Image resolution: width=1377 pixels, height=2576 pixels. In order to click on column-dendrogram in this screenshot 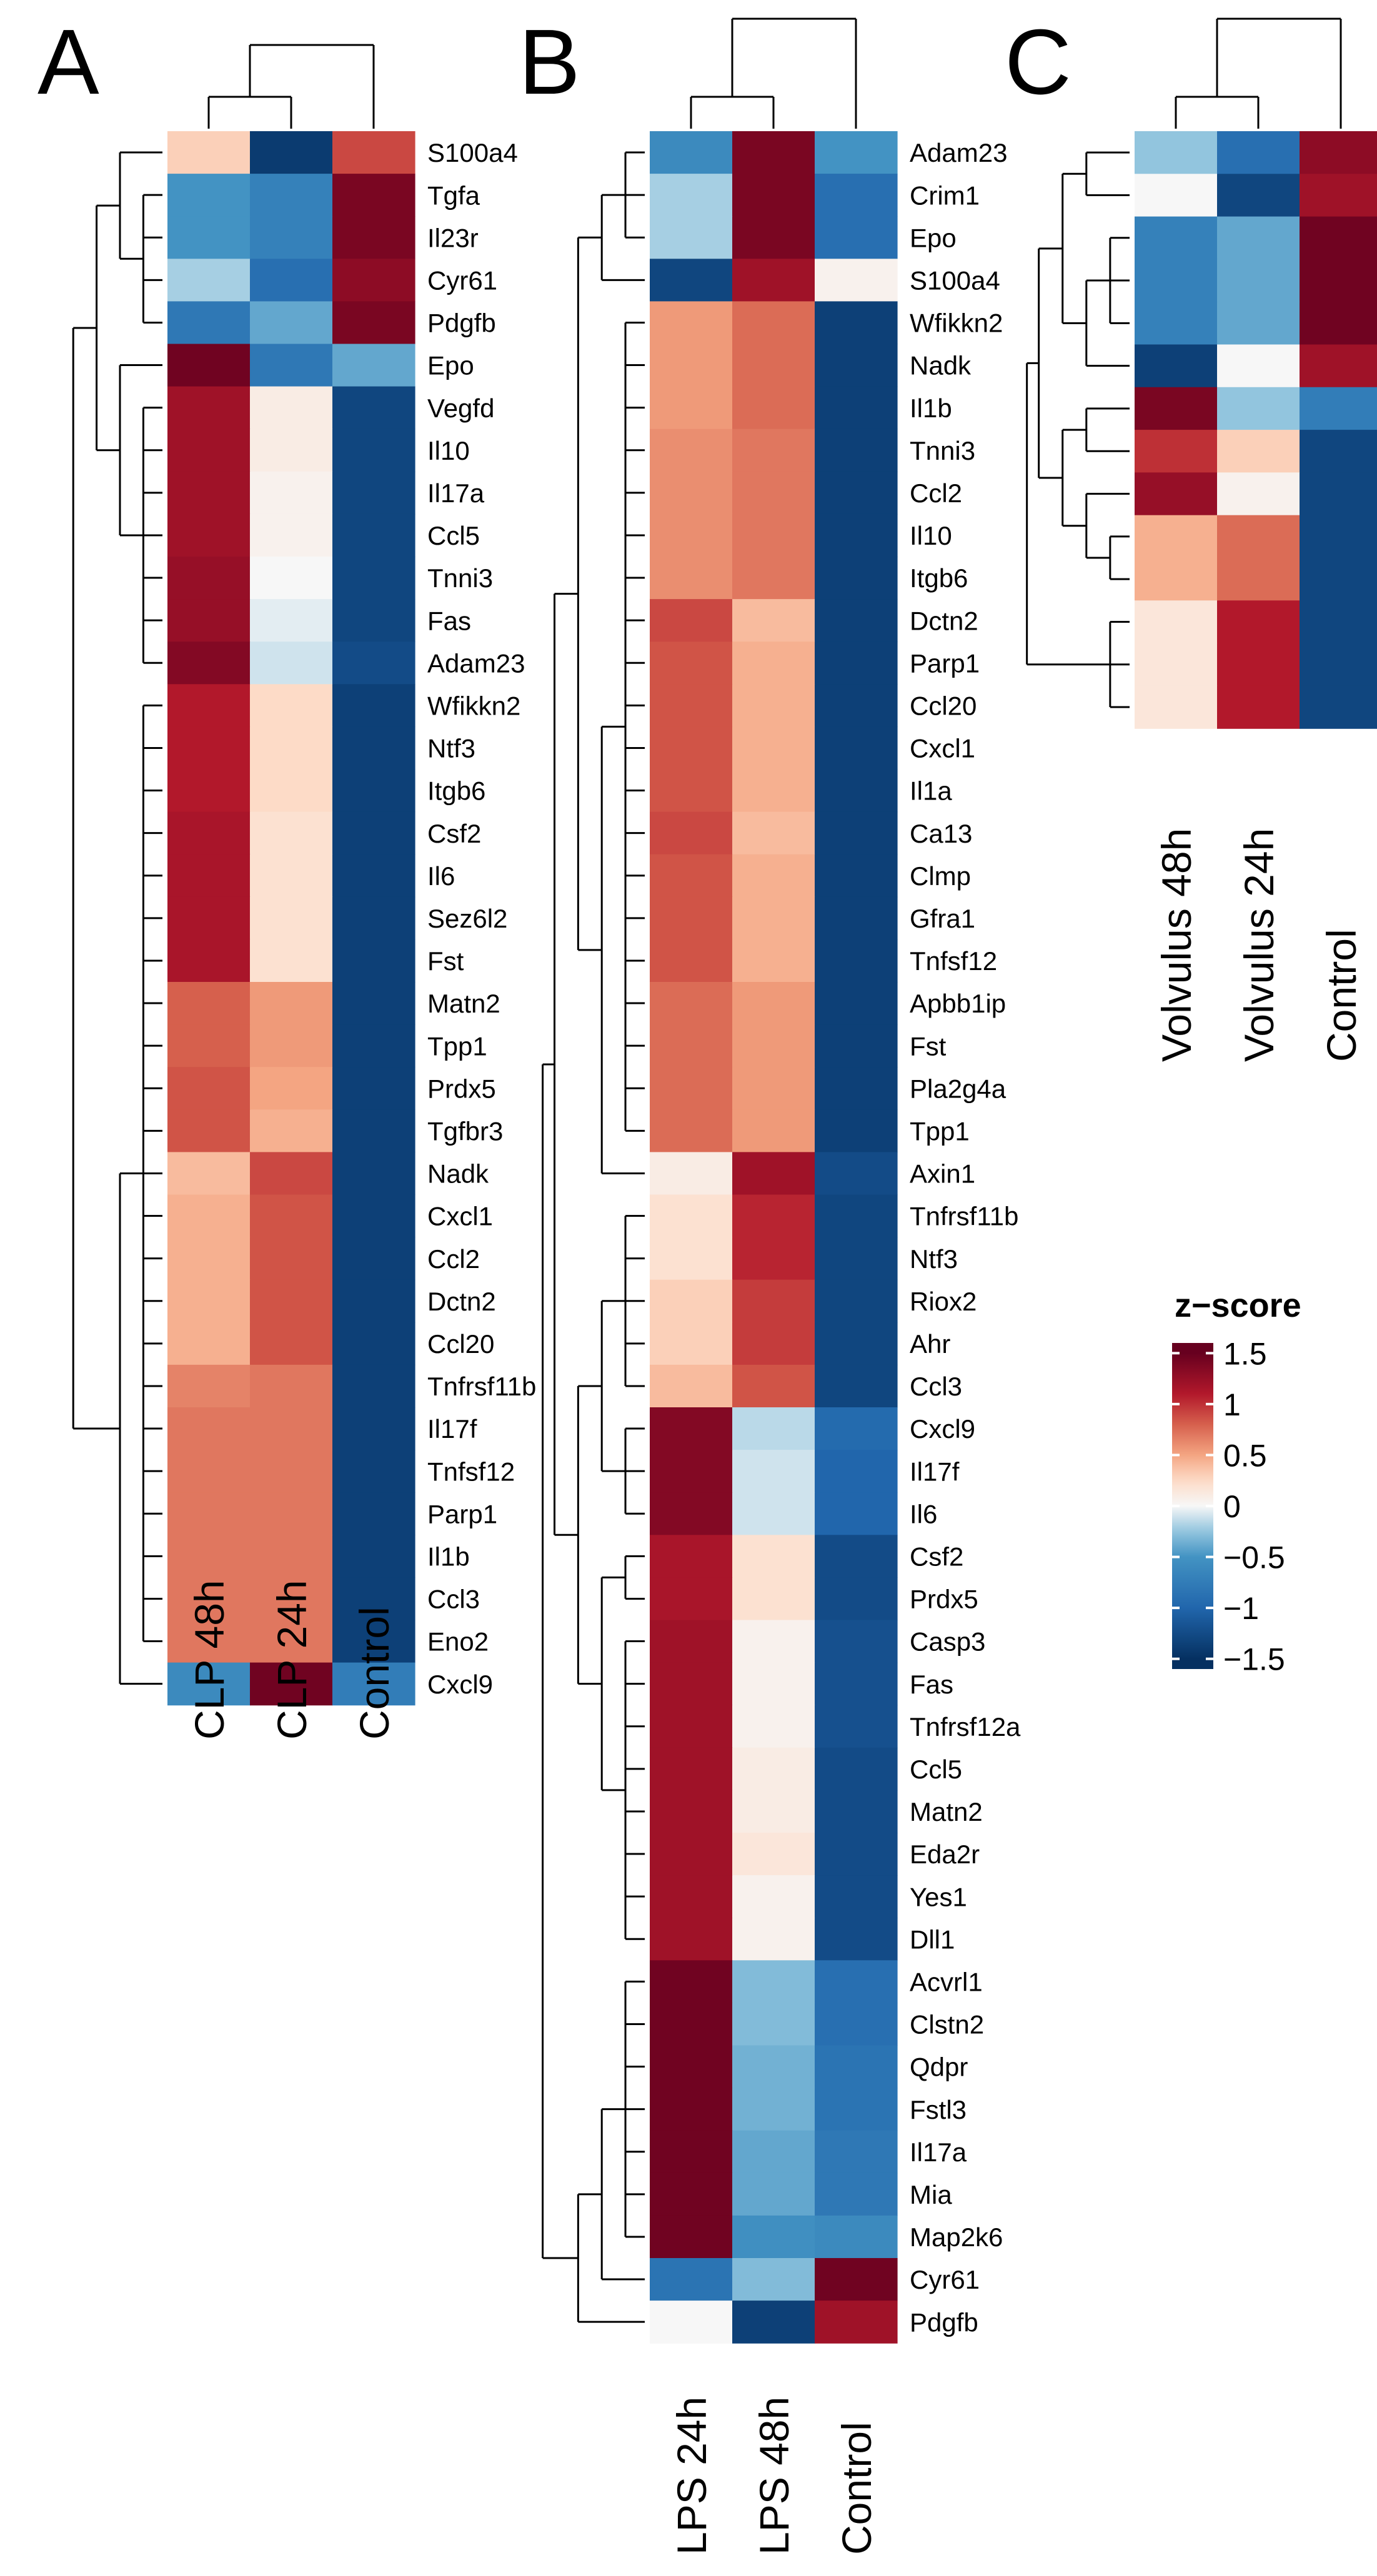, I will do `click(773, 73)`.